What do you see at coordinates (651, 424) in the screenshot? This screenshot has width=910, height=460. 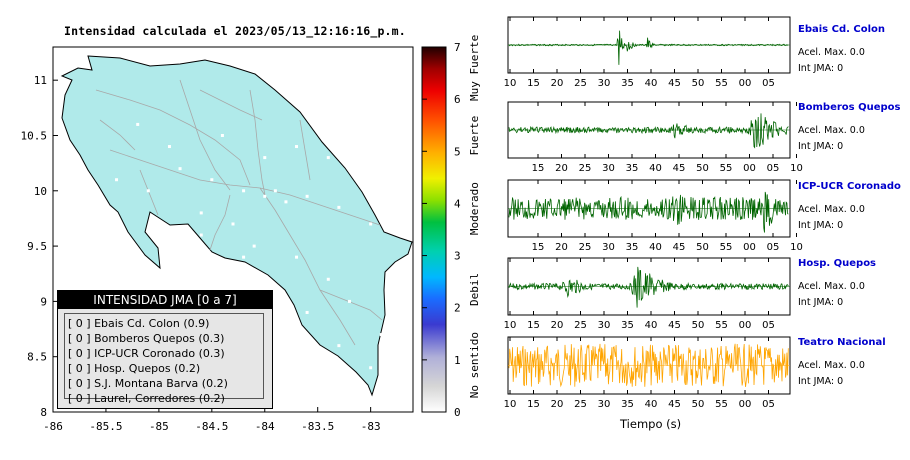 I see `time-axis-label: Tiempo (s)` at bounding box center [651, 424].